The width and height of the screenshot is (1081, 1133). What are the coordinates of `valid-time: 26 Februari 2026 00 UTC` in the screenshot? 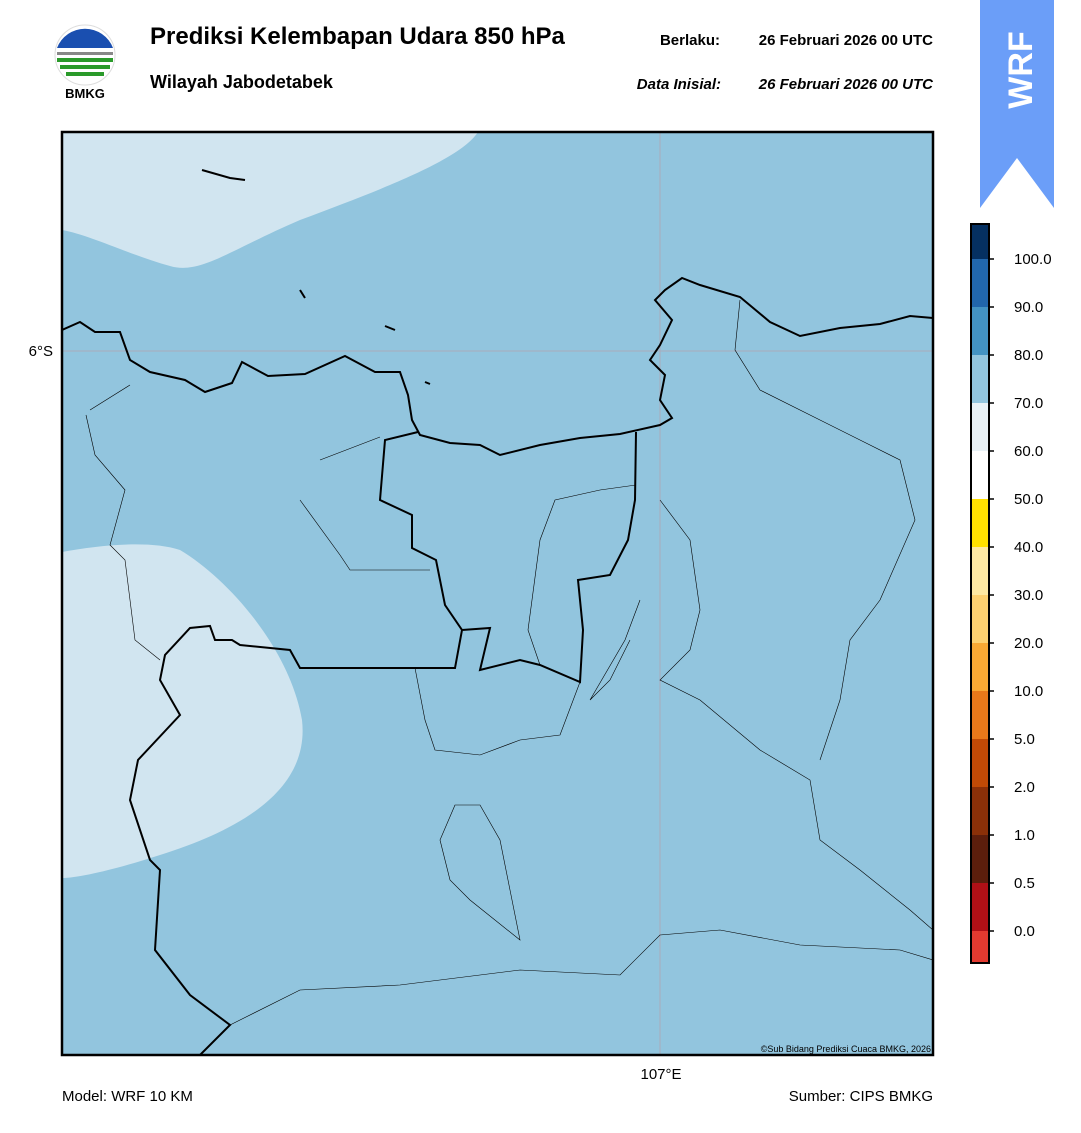 It's located at (846, 40).